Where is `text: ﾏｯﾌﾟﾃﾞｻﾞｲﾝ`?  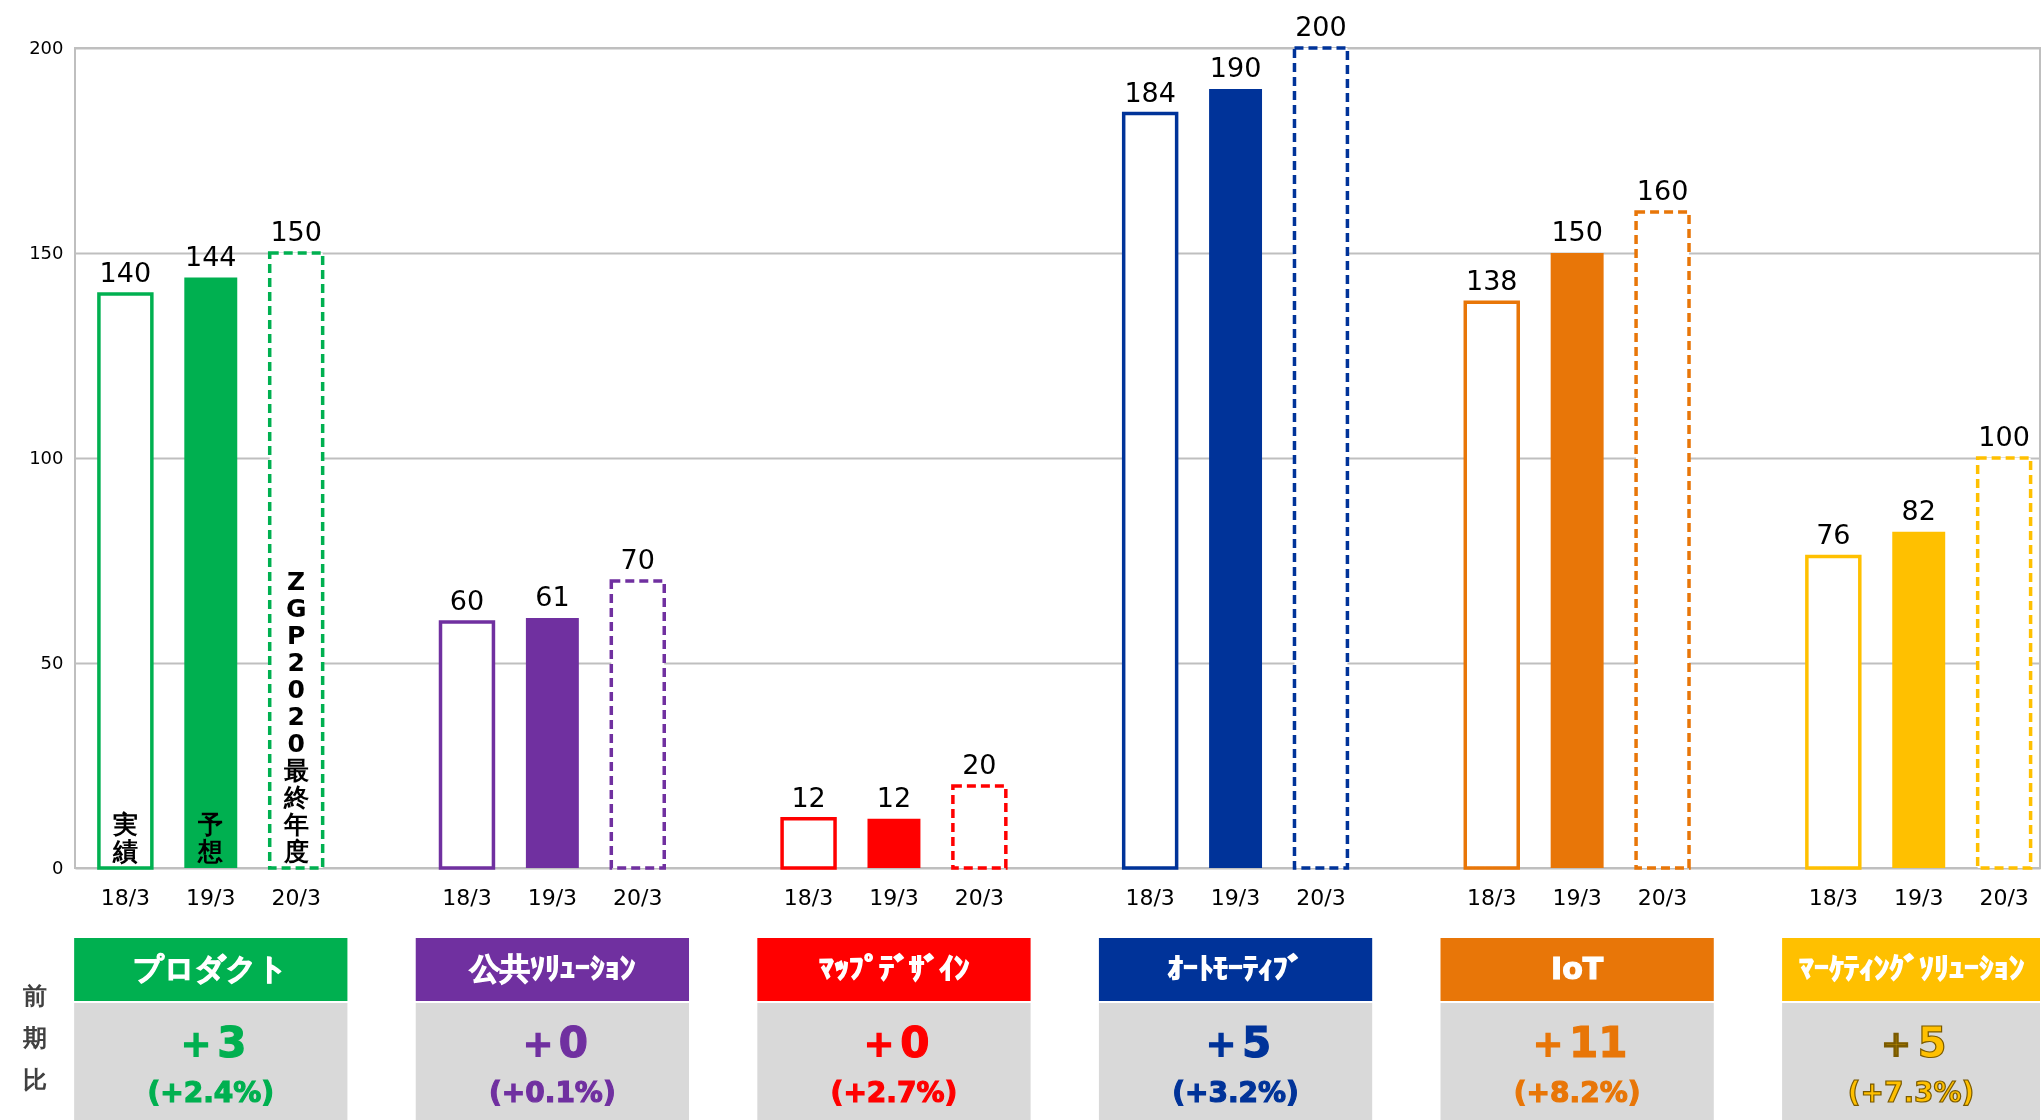
text: ﾏｯﾌﾟﾃﾞｻﾞｲﾝ is located at coordinates (893, 968).